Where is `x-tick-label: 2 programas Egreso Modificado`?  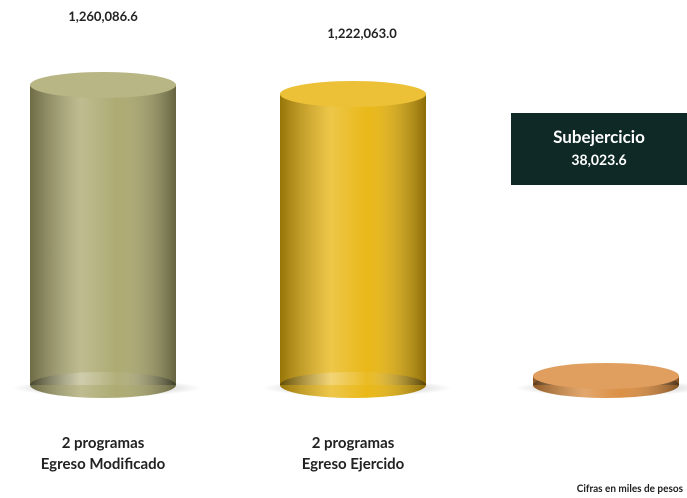 x-tick-label: 2 programas Egreso Modificado is located at coordinates (103, 453).